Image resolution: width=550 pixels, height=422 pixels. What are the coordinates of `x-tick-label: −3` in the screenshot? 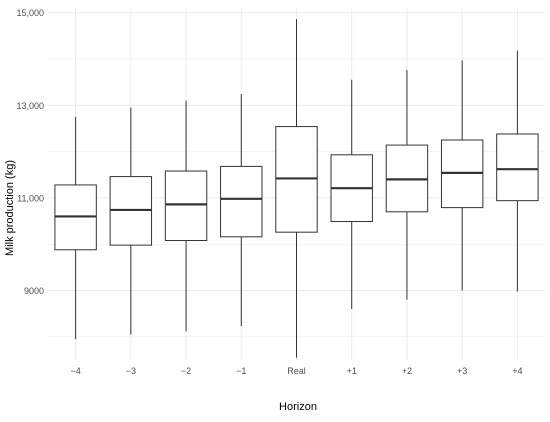 It's located at (131, 371).